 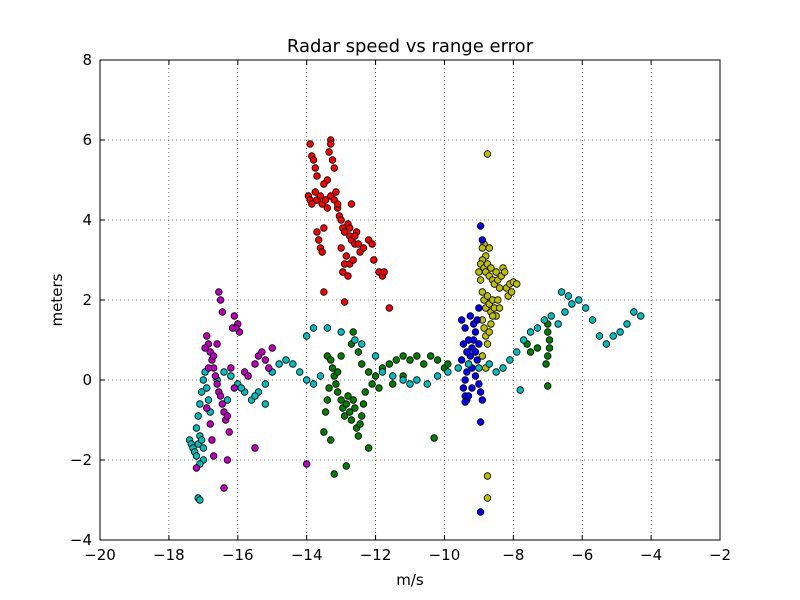 I want to click on x-tick-labels: −20 −18 −16 −14 −12 −10 −8 −6 −4 −2, so click(x=407, y=555).